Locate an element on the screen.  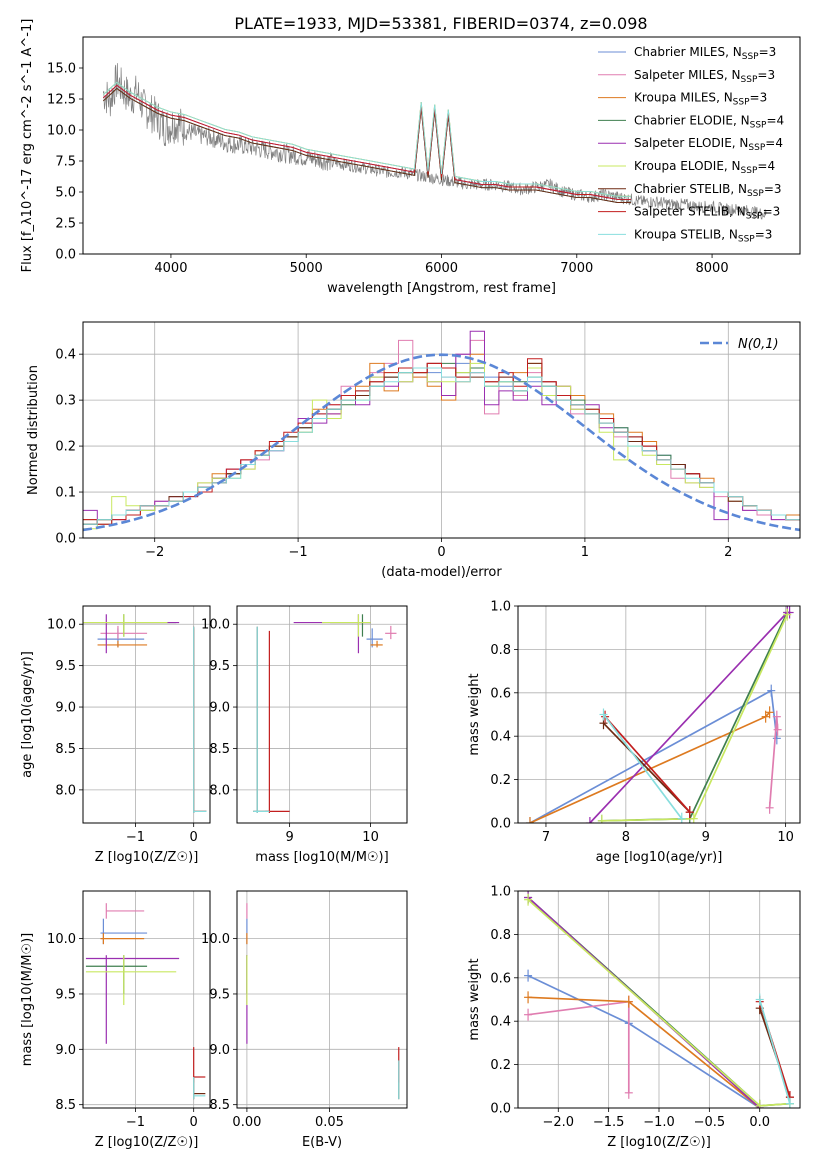
massweight-vs-Z-frame is located at coordinates (659, 999).